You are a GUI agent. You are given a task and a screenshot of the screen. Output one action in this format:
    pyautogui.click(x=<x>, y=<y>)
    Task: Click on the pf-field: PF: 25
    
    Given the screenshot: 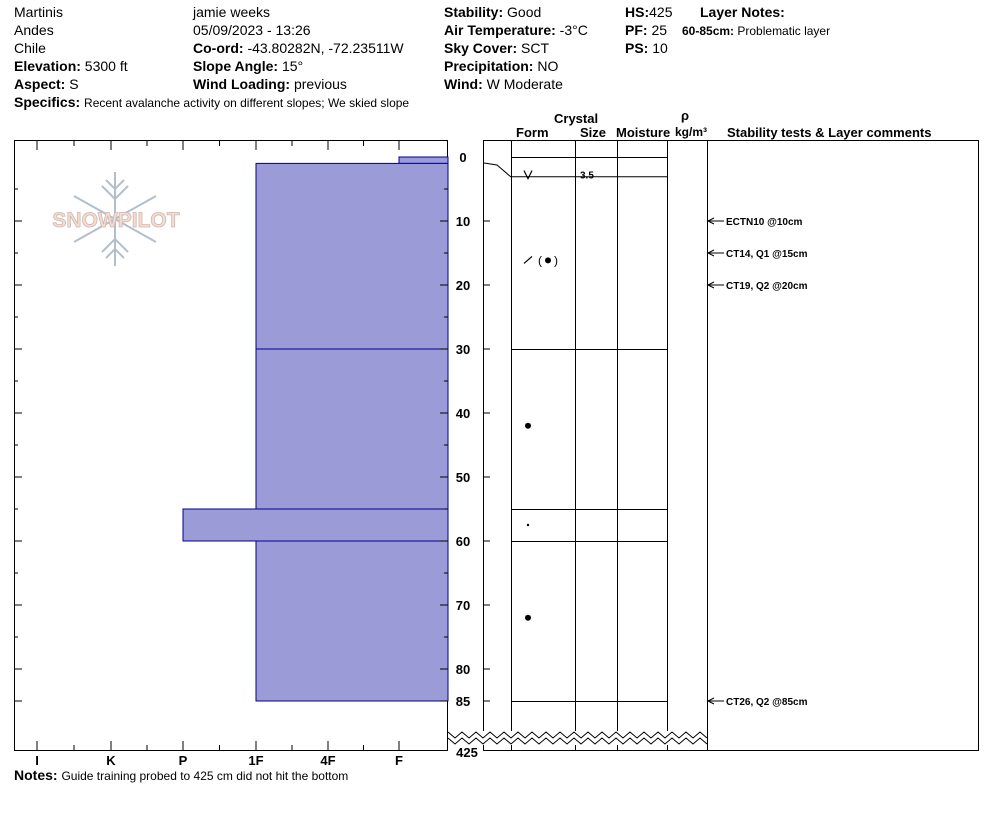 What is the action you would take?
    pyautogui.click(x=646, y=30)
    